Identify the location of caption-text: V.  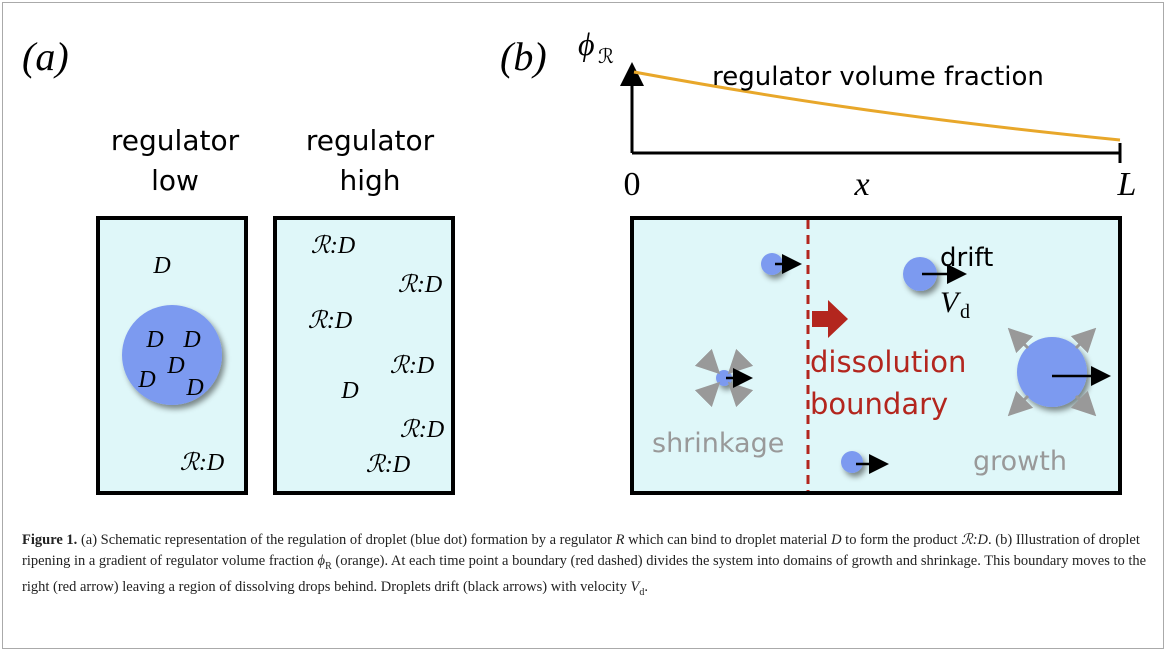
(635, 586).